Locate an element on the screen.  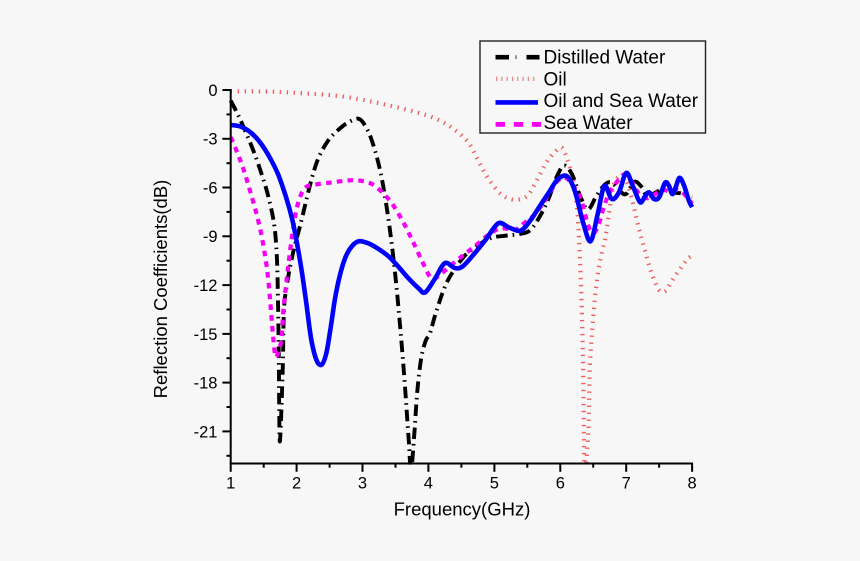
svg-text: -21 is located at coordinates (206, 432).